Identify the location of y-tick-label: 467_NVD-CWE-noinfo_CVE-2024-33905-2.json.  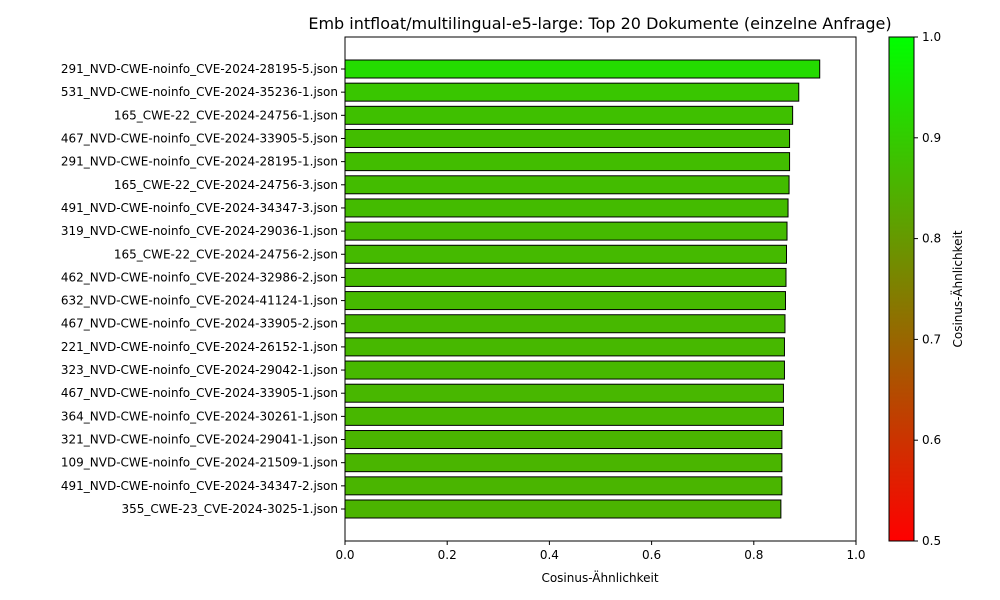
(199, 324).